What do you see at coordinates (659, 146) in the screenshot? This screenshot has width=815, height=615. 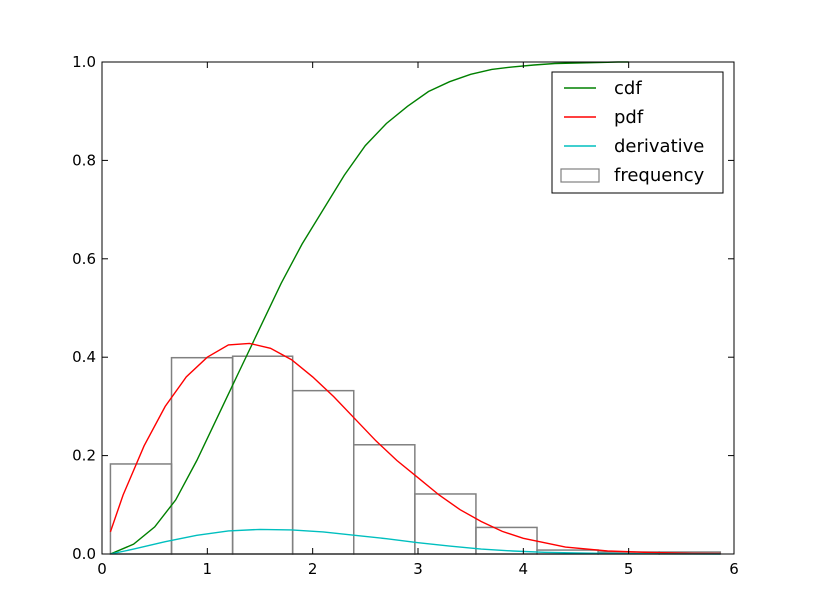 I see `legend-label-derivative: derivative` at bounding box center [659, 146].